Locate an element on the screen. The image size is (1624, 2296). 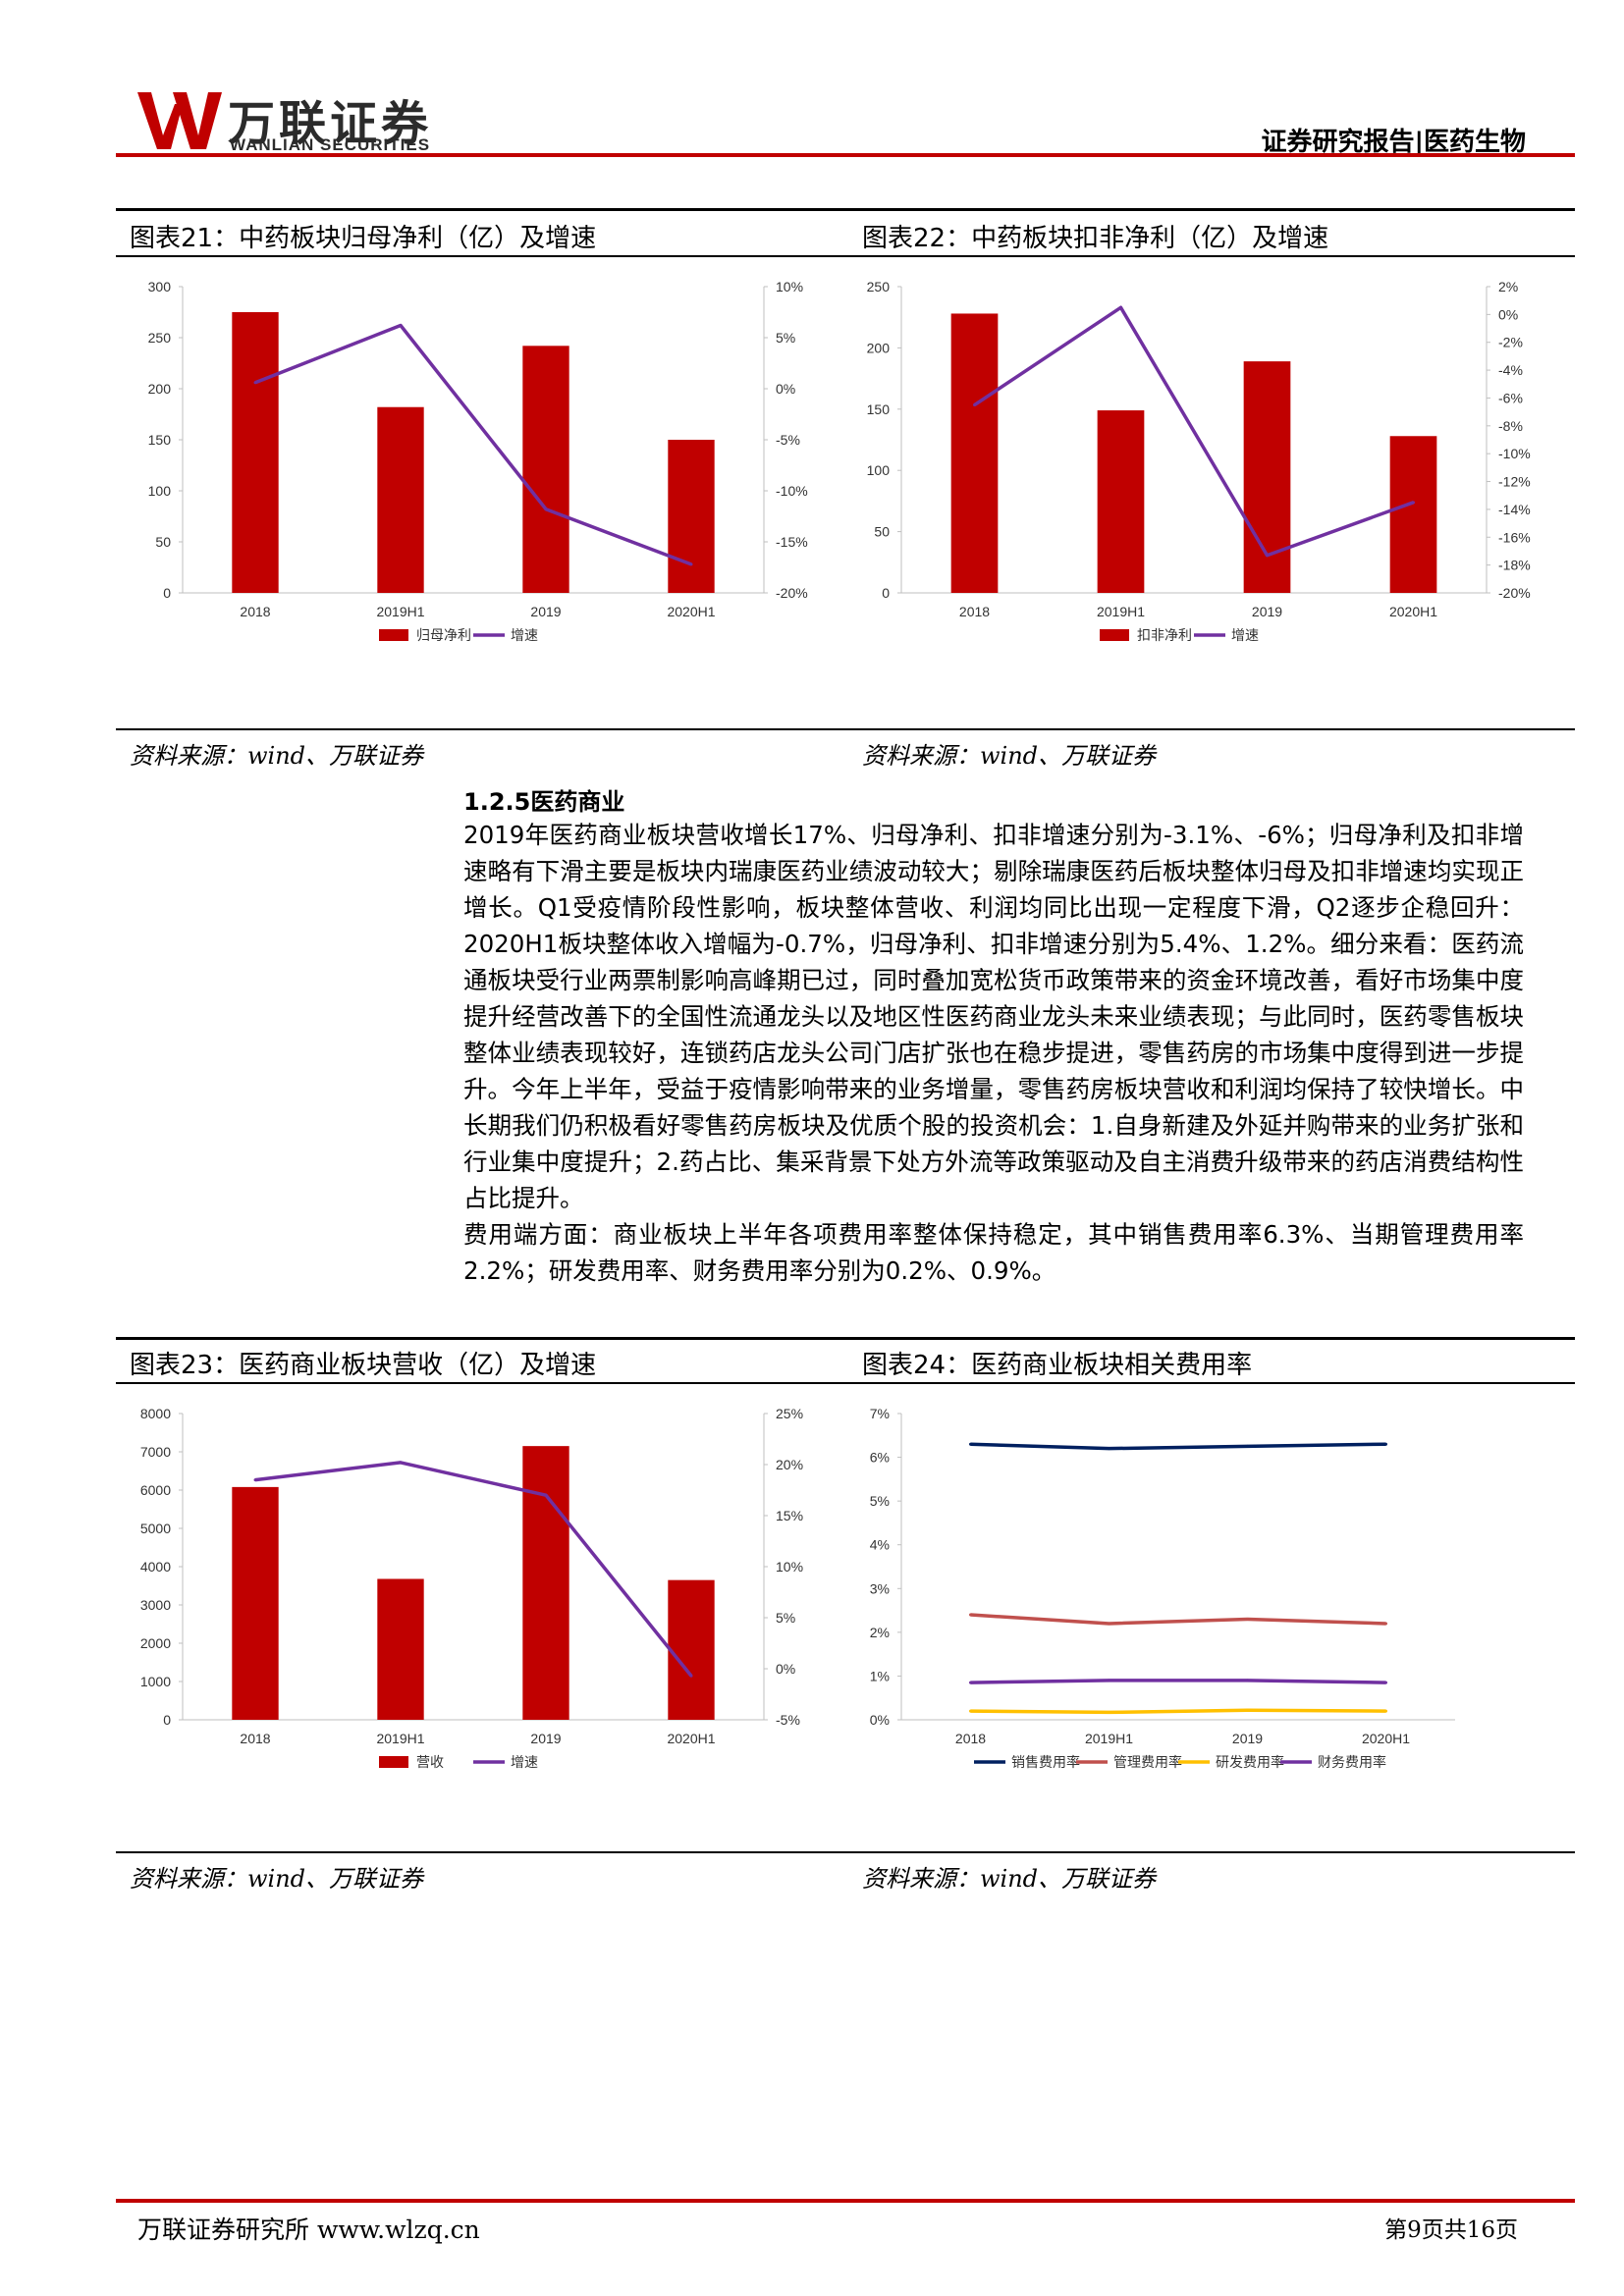
y-tick-label: 7000 is located at coordinates (155, 1452).